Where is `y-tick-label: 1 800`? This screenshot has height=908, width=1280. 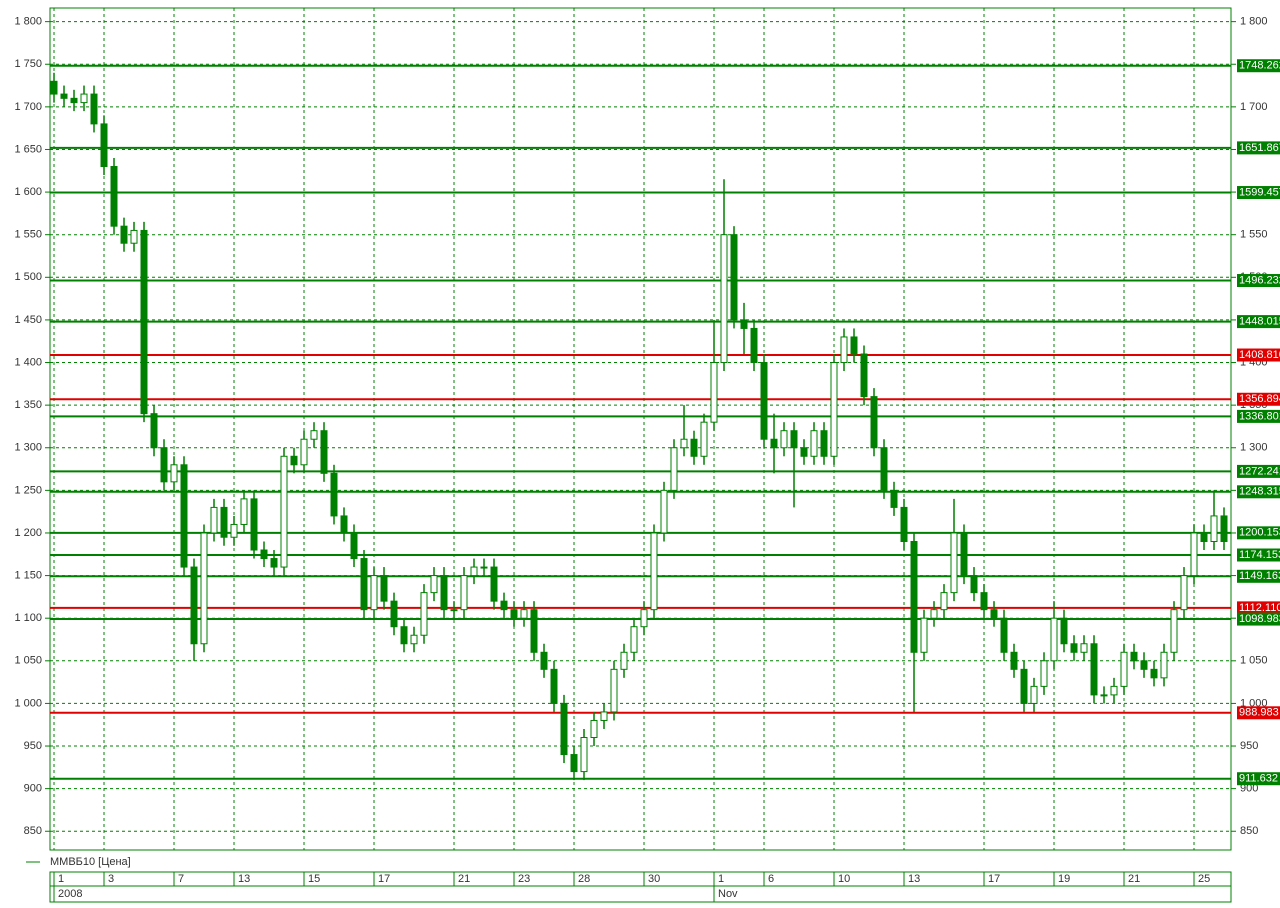 y-tick-label: 1 800 is located at coordinates (28, 22).